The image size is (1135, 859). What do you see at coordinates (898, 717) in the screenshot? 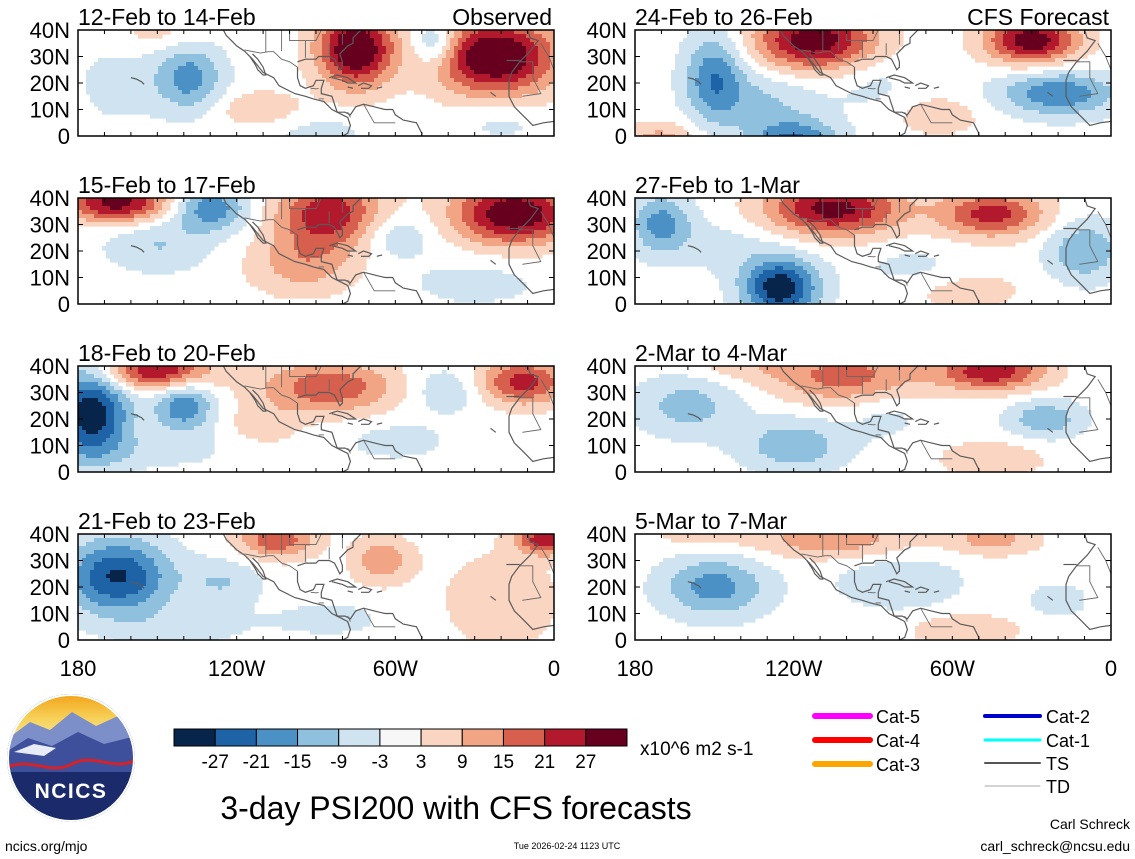
I see `track-label: Cat-5` at bounding box center [898, 717].